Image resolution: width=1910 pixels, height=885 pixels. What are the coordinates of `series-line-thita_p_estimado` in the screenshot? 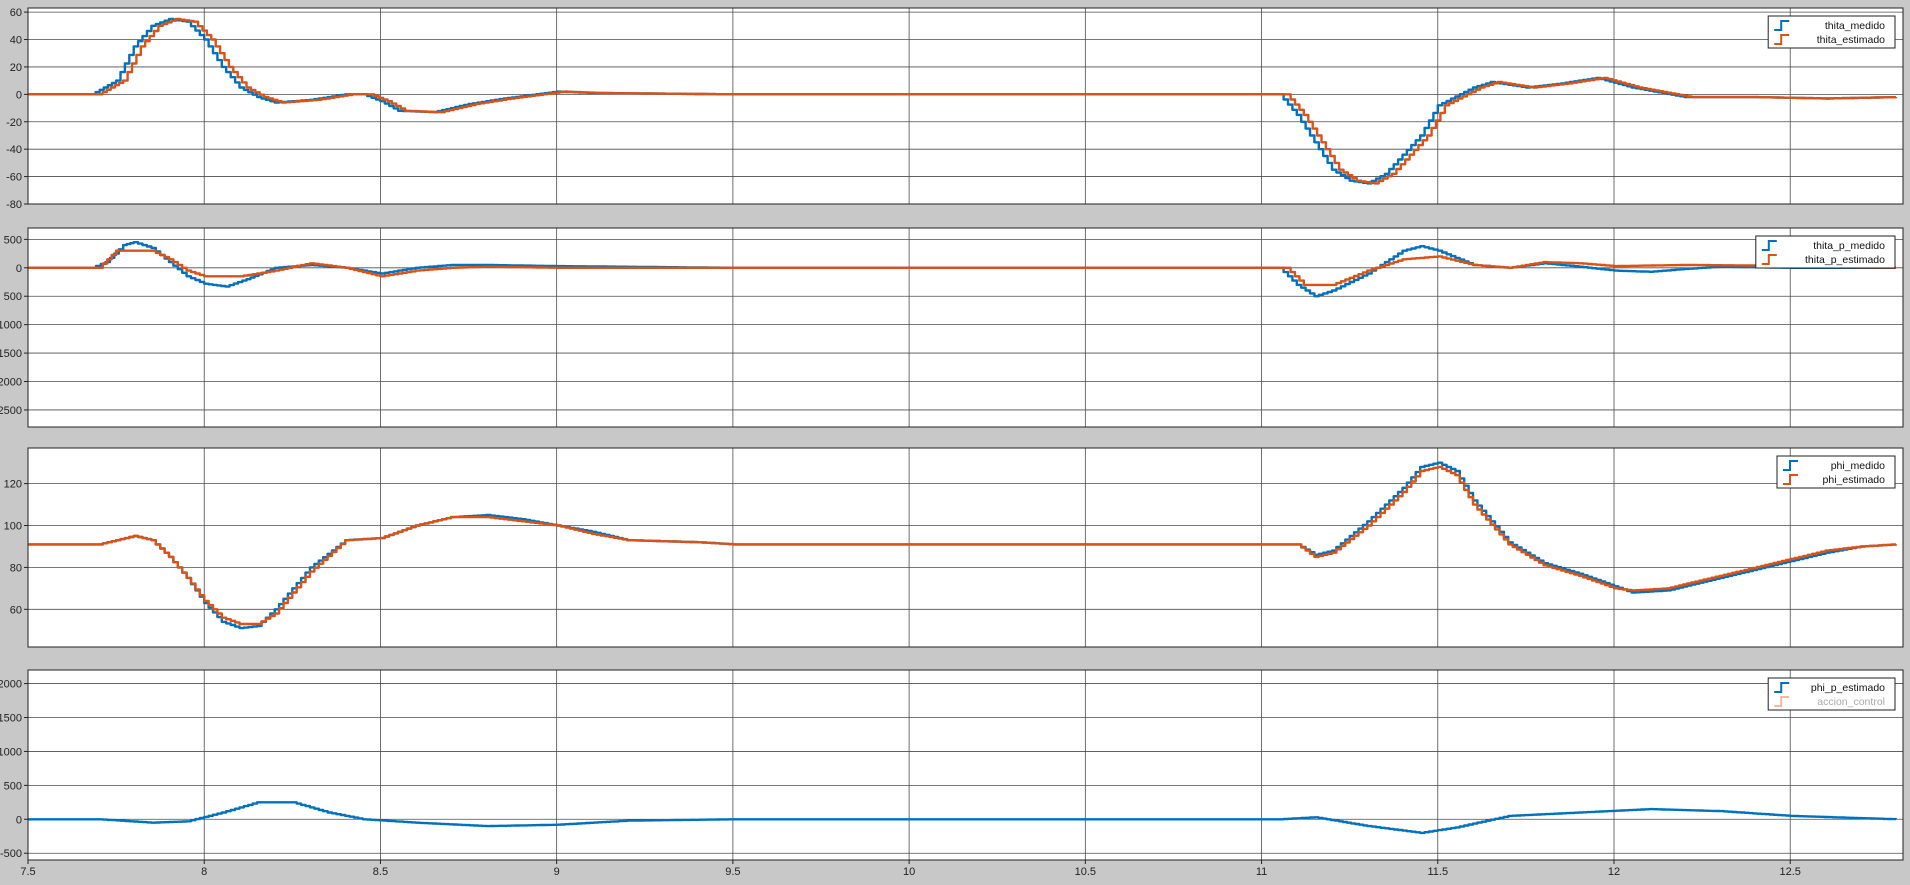 It's located at (962, 268).